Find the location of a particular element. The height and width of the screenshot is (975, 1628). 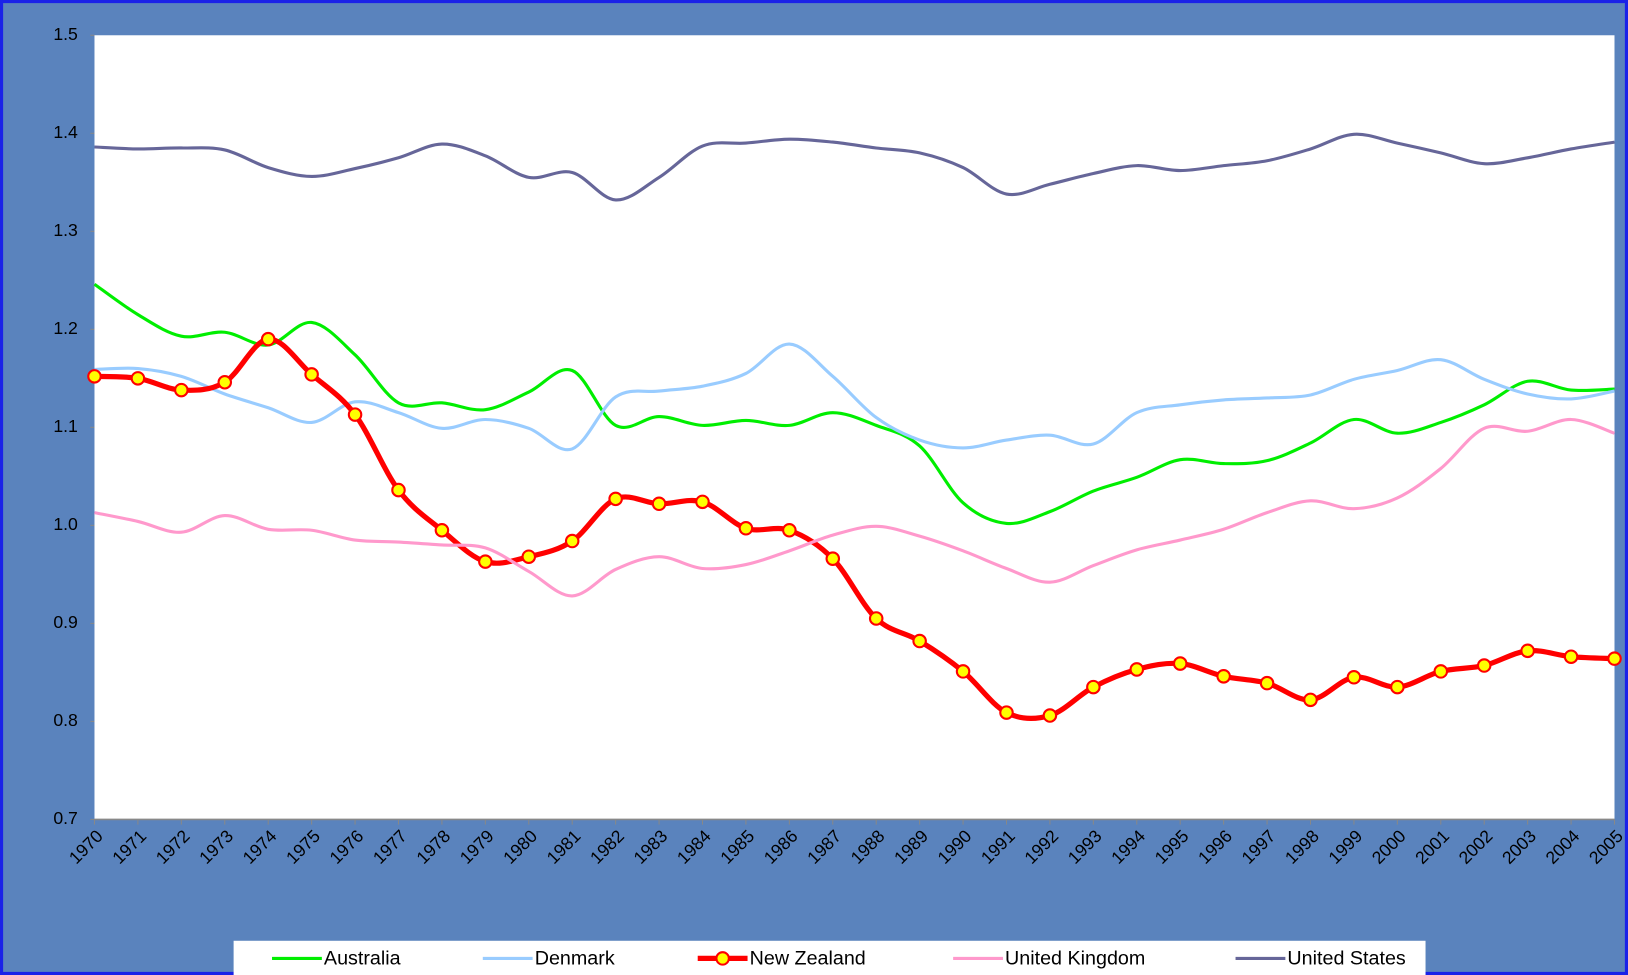

y-tick-label: 1.1 is located at coordinates (65, 426).